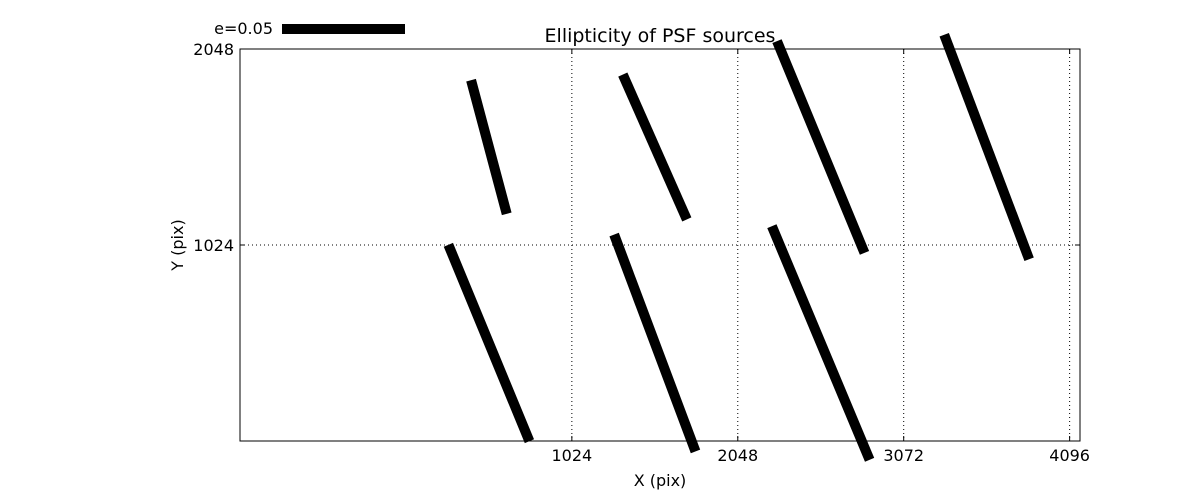 The width and height of the screenshot is (1200, 490). Describe the element at coordinates (1069, 455) in the screenshot. I see `x-tick-label: 4096` at that location.